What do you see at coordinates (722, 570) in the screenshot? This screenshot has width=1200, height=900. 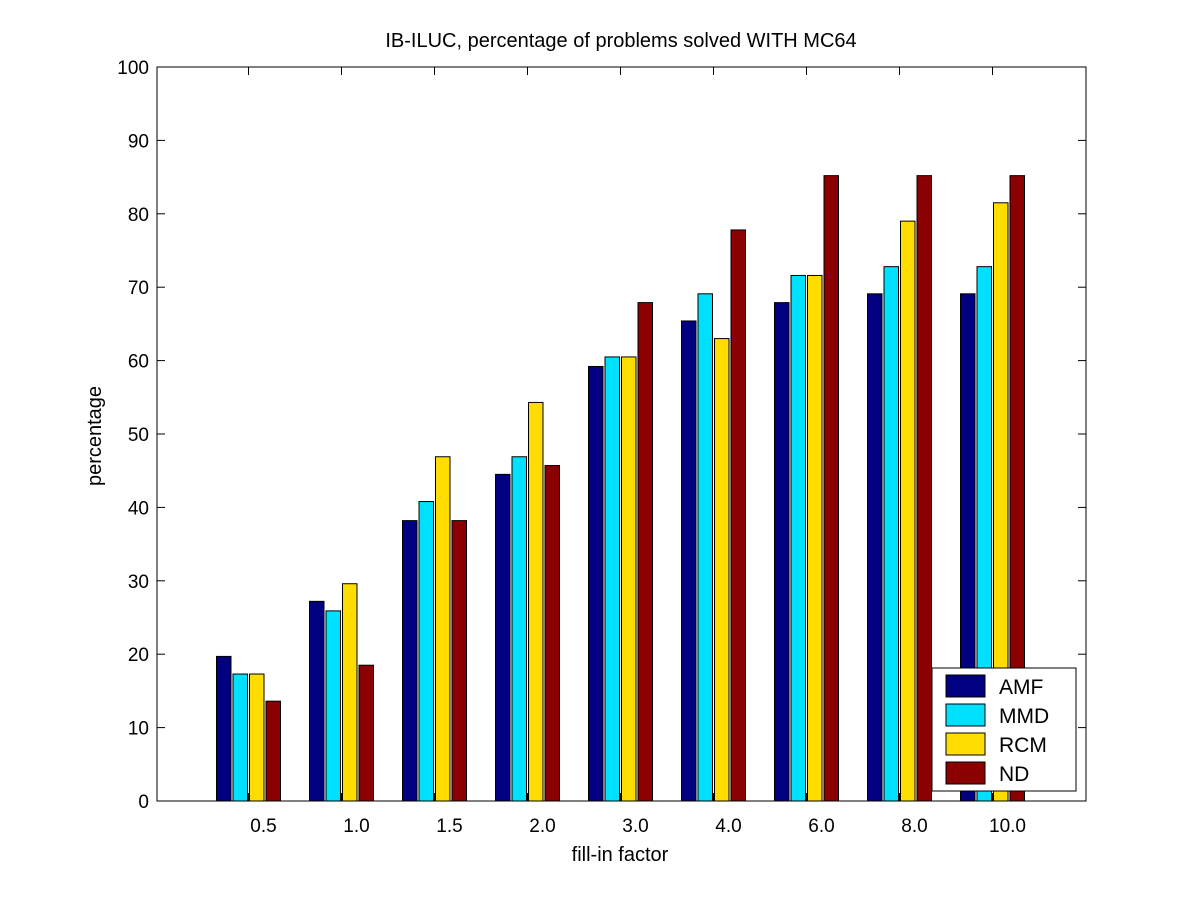 I see `bar-rcm-4.0` at bounding box center [722, 570].